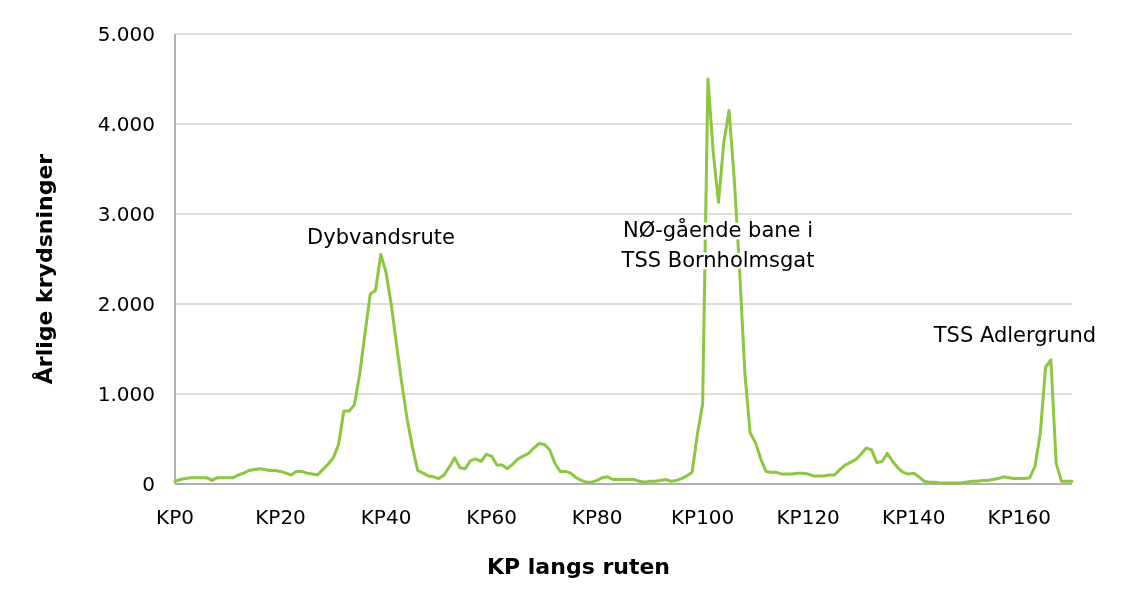  Describe the element at coordinates (44, 269) in the screenshot. I see `y-axis-title: Årlige krydsninger` at that location.